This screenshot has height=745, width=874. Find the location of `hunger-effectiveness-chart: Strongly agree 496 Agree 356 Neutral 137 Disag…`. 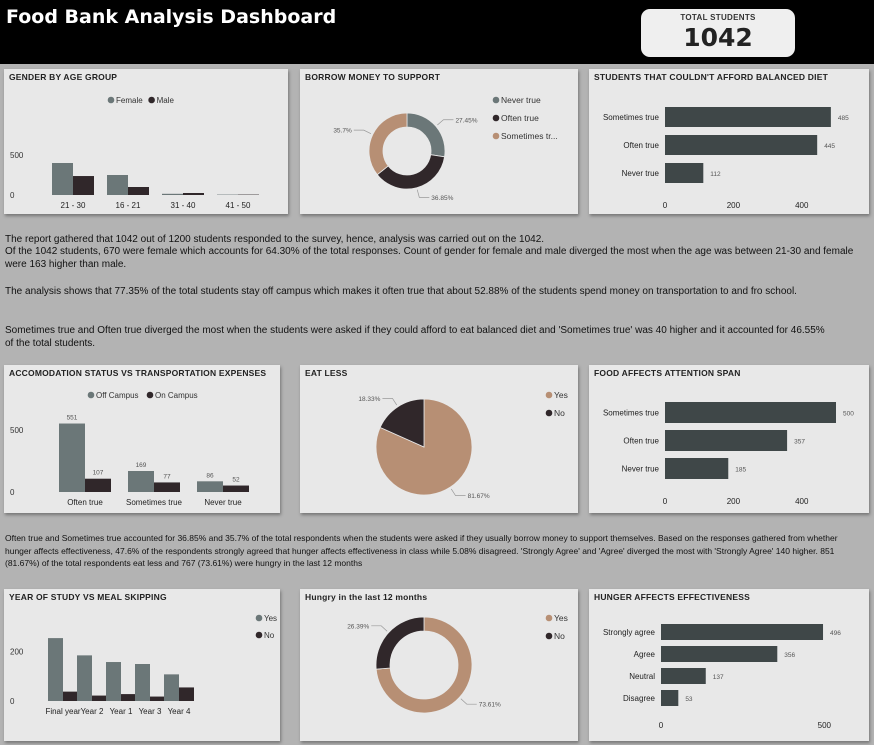

hunger-effectiveness-chart: Strongly agree 496 Agree 356 Neutral 137 Disag… is located at coordinates (729, 665).